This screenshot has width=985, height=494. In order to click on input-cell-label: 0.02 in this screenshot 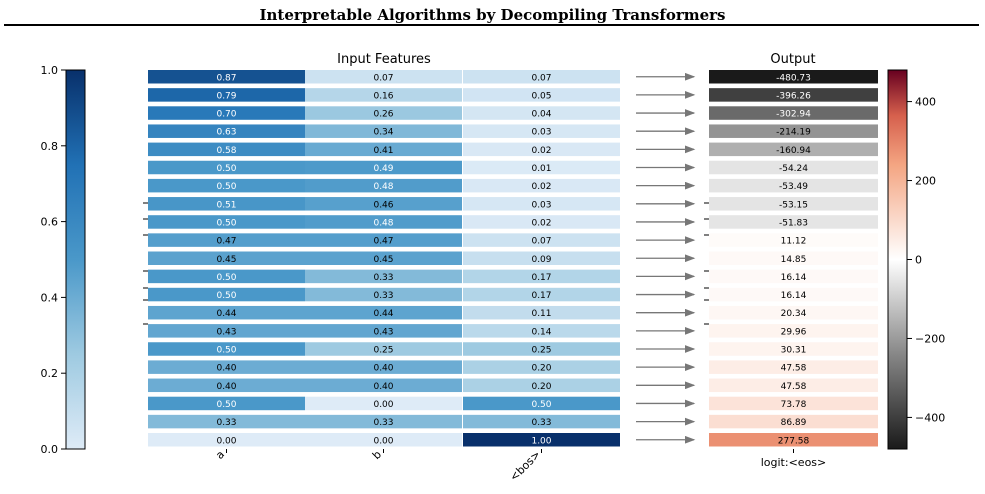, I will do `click(541, 223)`.